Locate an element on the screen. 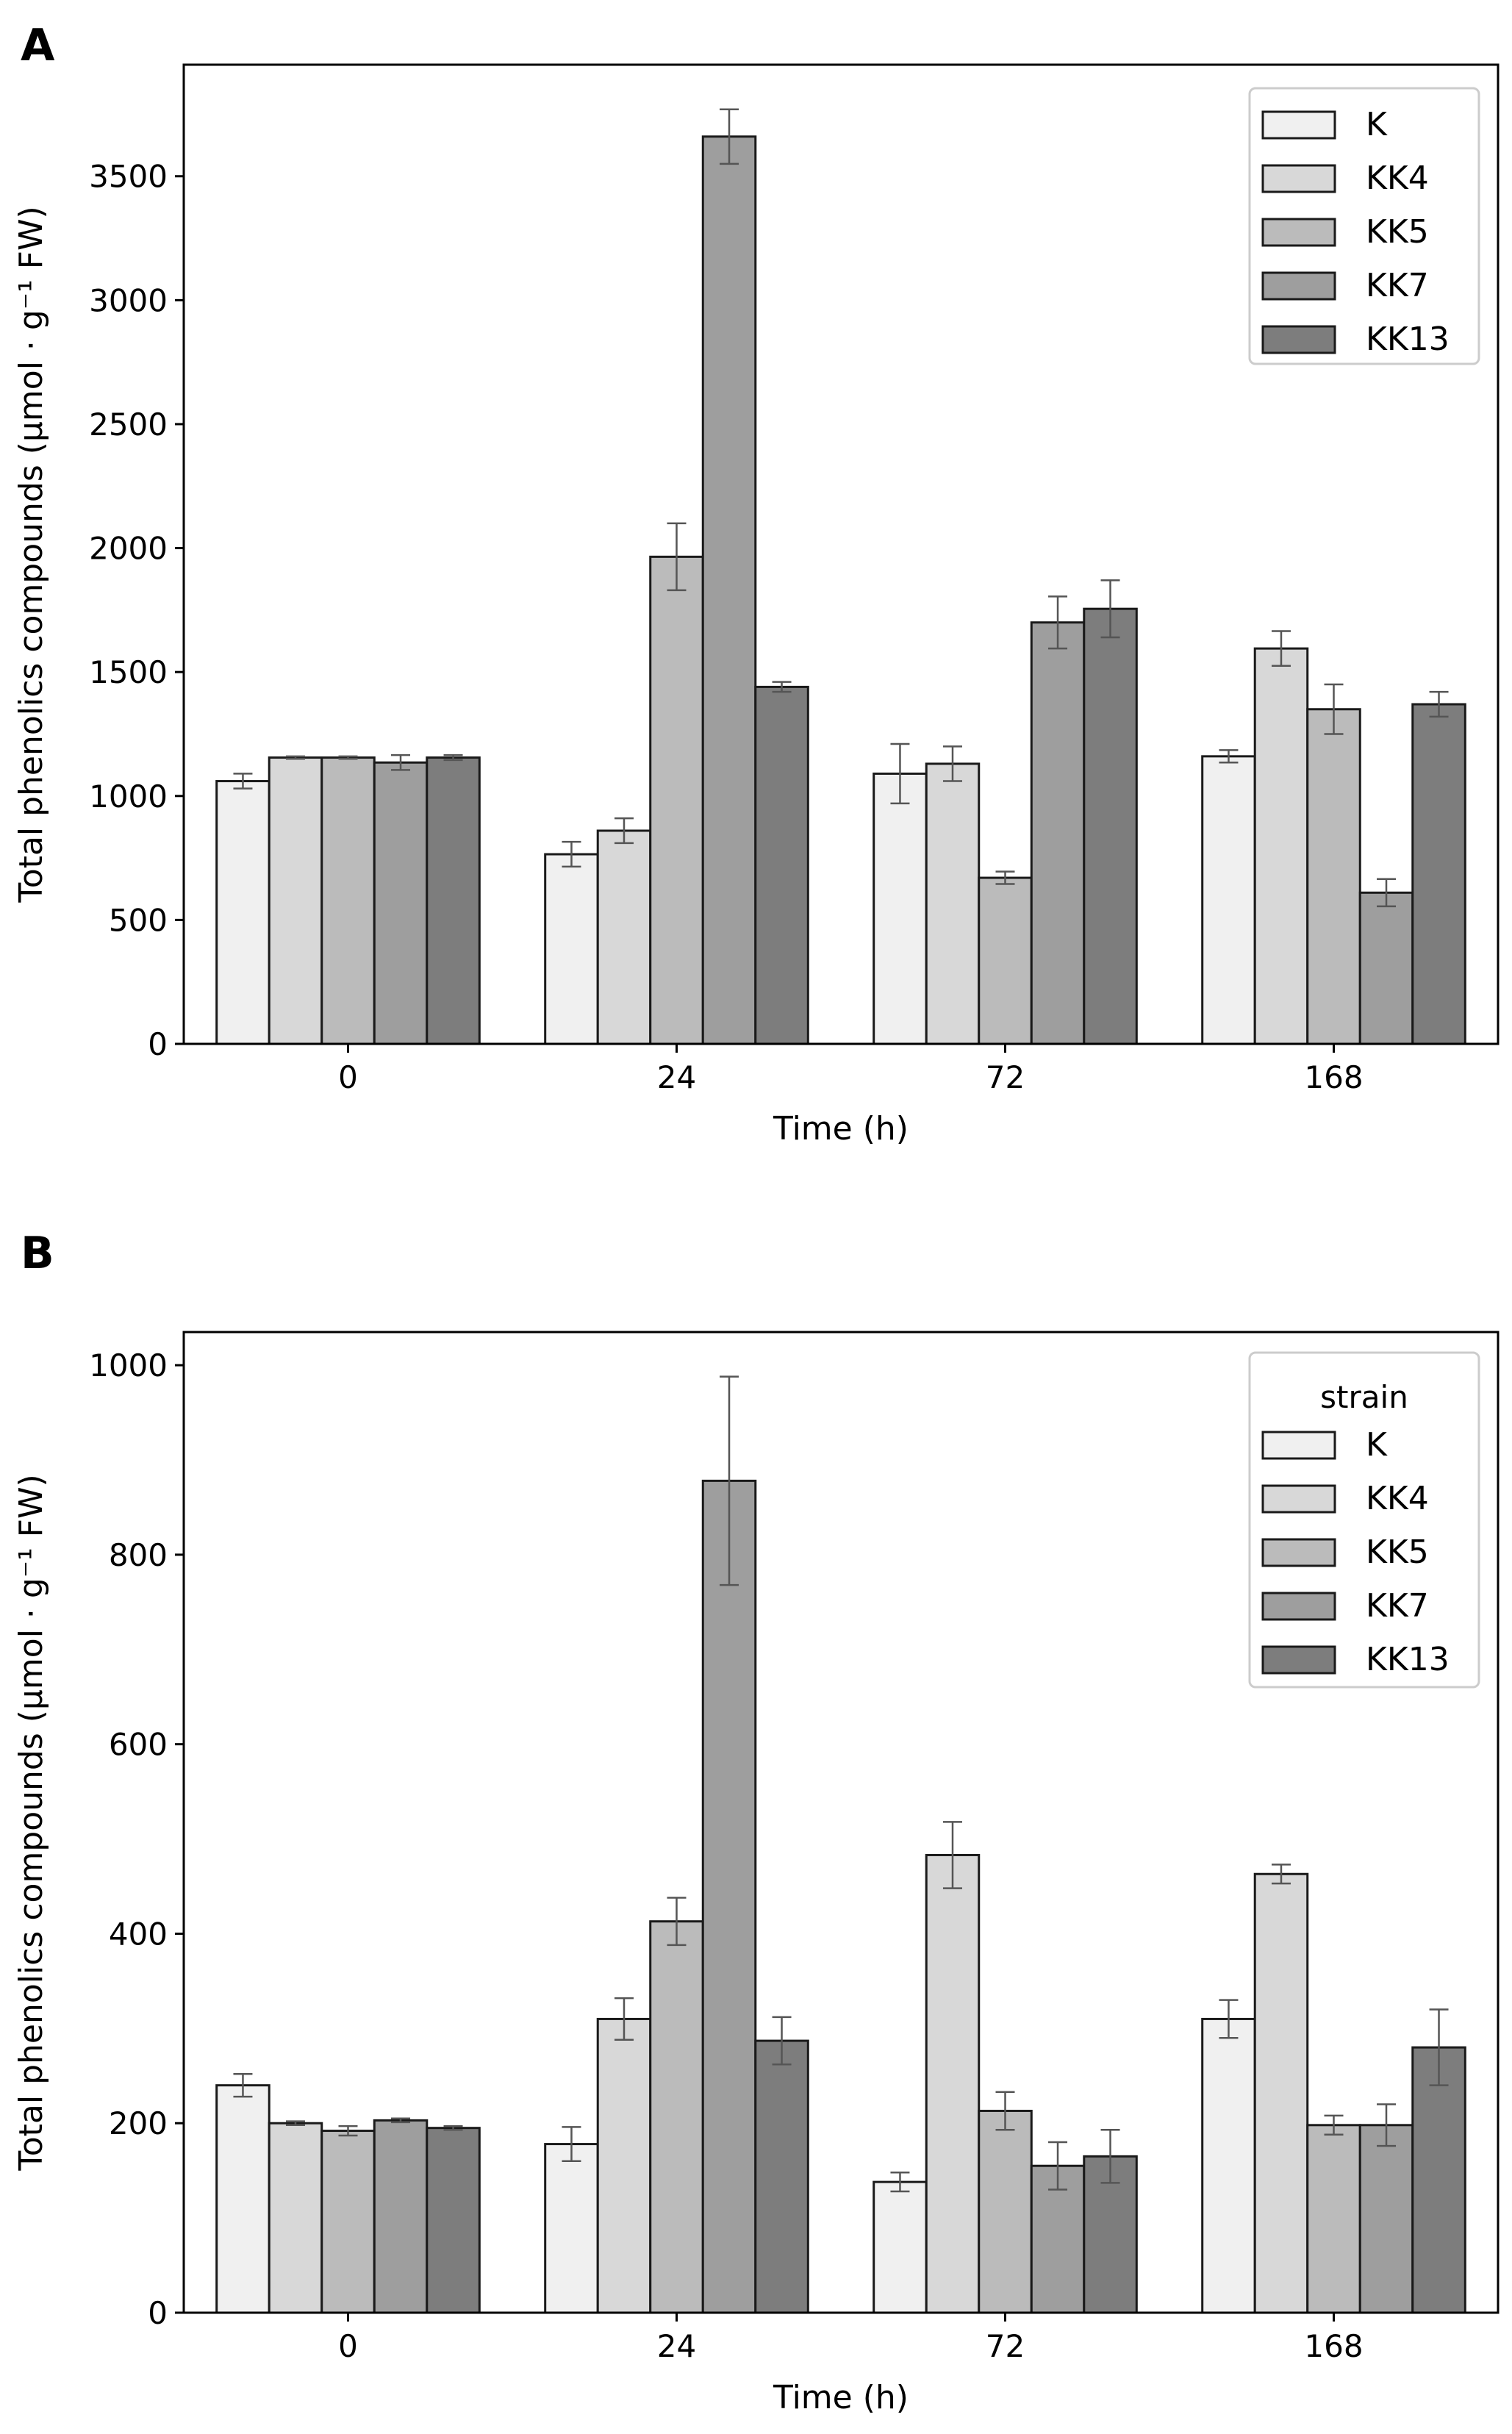  y-tick-label: 1000 is located at coordinates (128, 1365).